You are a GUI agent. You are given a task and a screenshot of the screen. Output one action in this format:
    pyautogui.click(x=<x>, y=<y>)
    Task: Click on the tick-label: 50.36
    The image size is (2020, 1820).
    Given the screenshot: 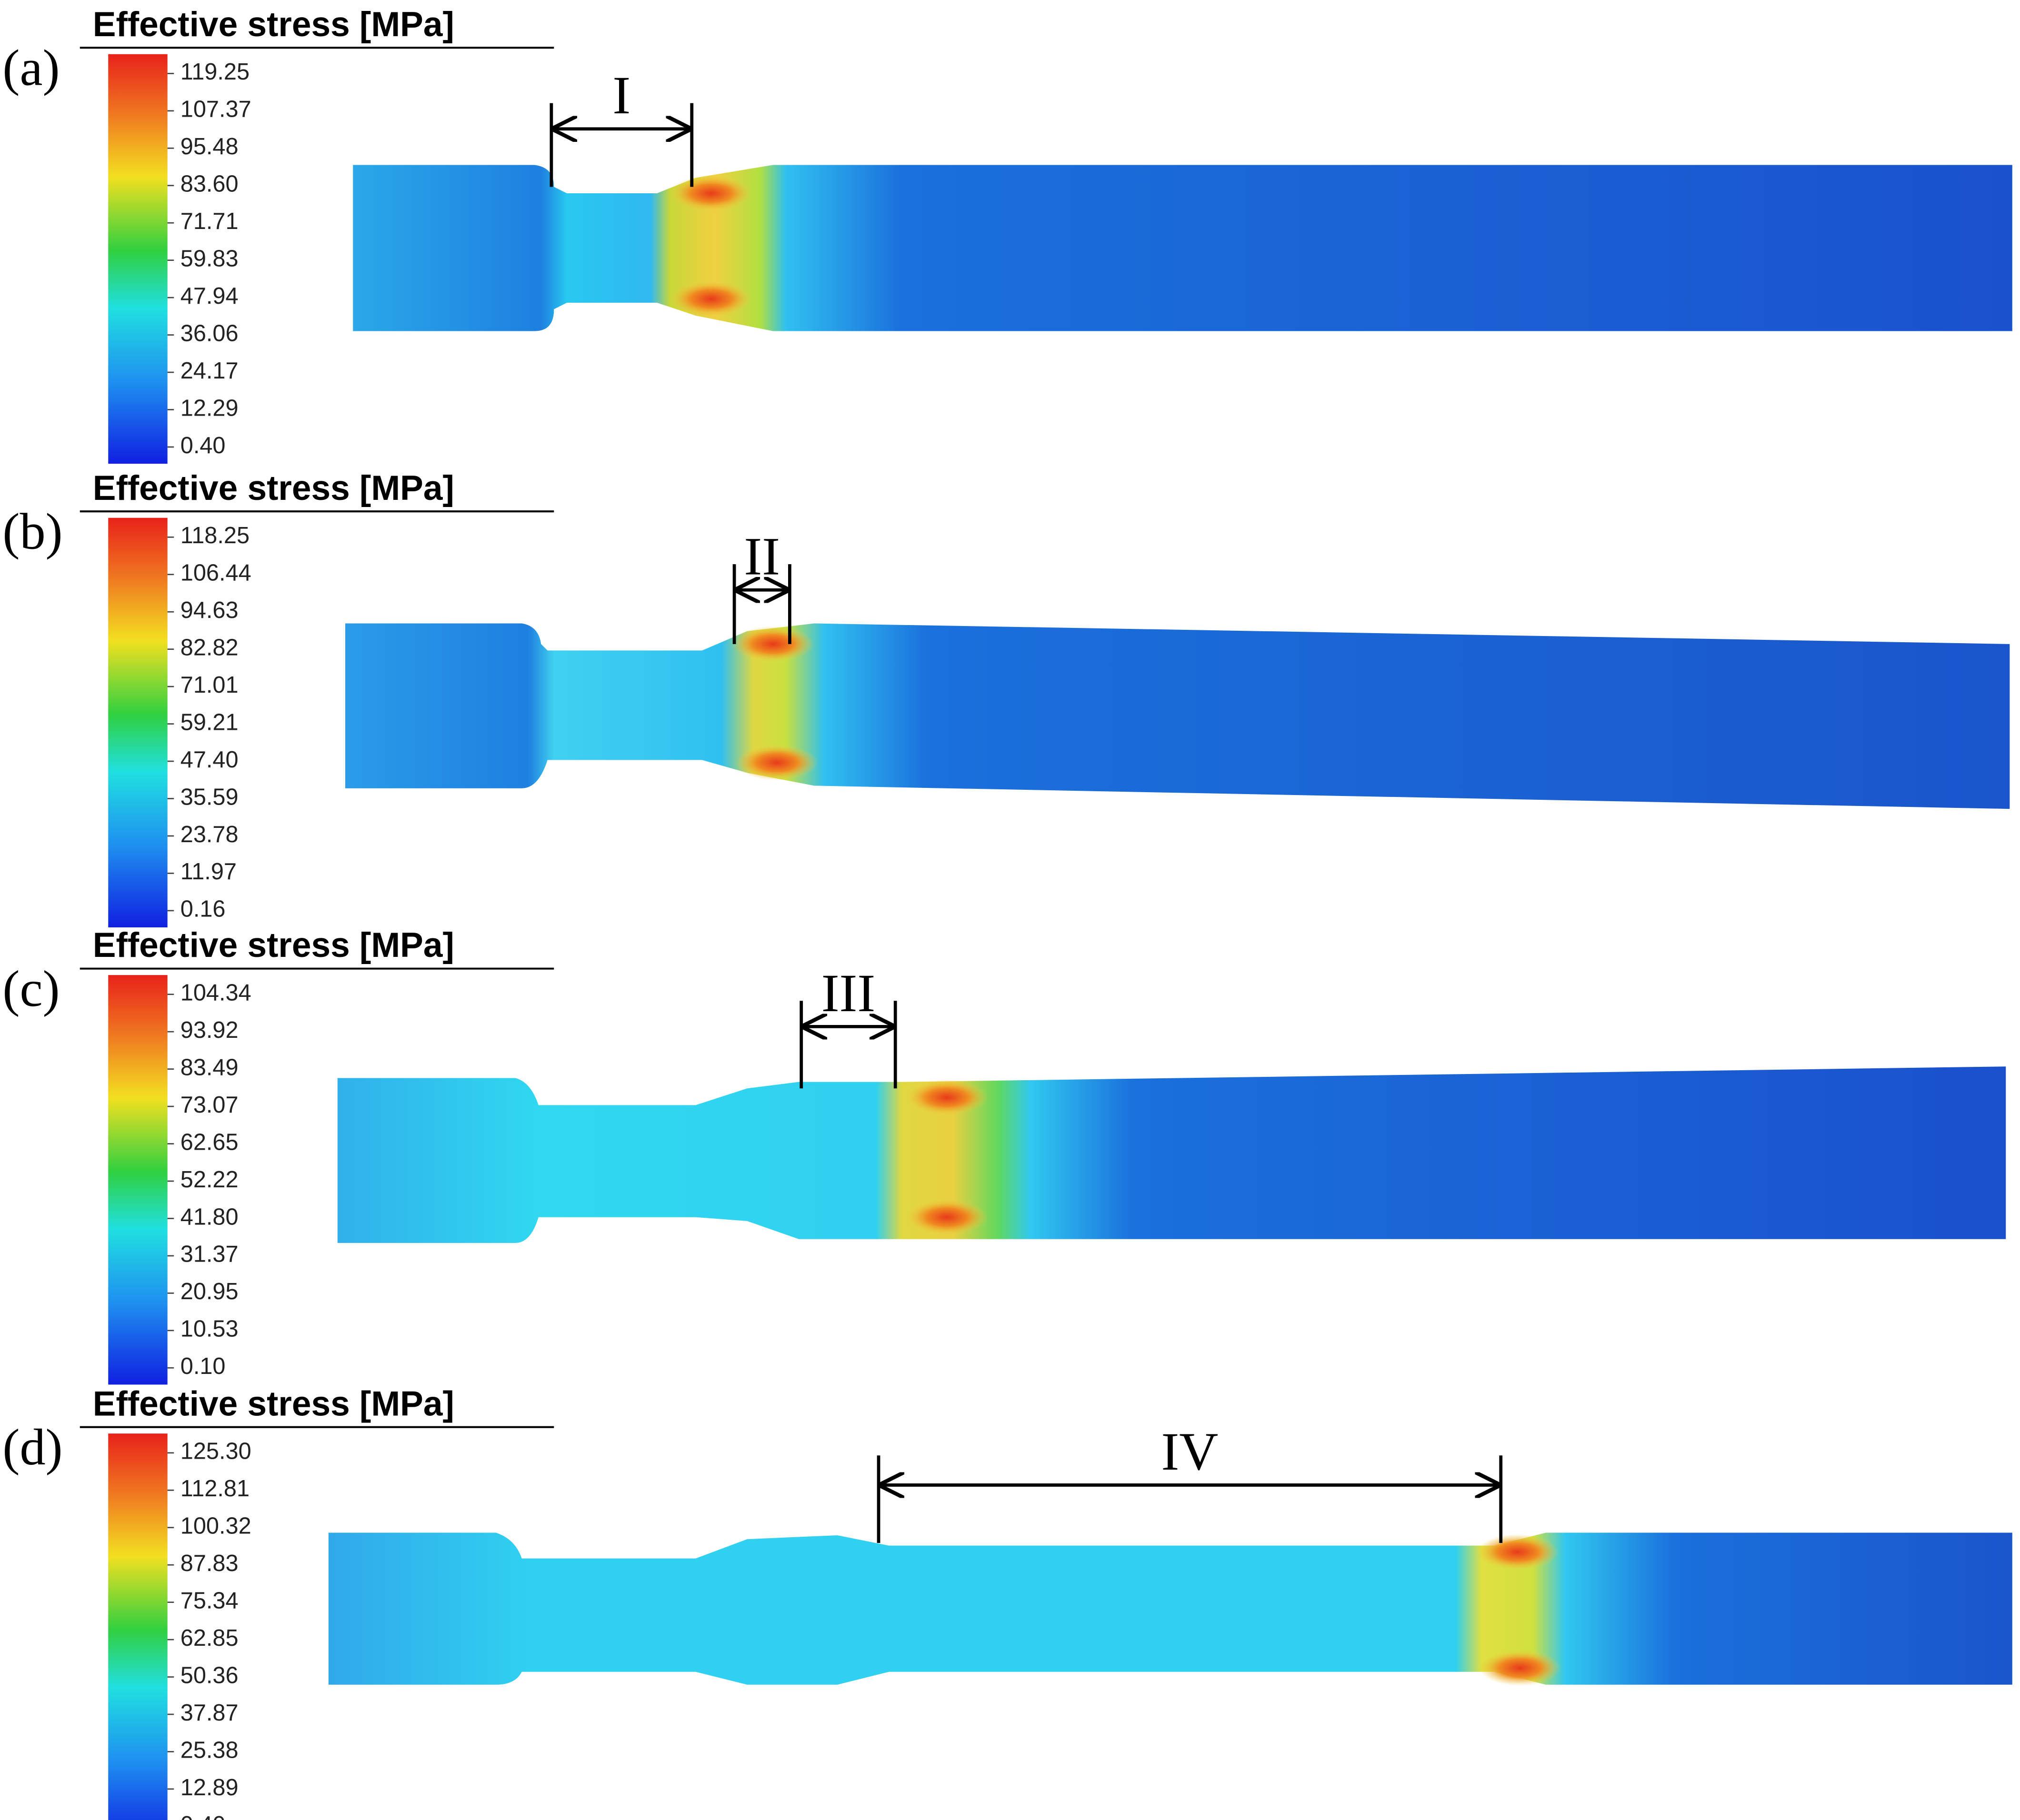 What is the action you would take?
    pyautogui.click(x=209, y=1675)
    